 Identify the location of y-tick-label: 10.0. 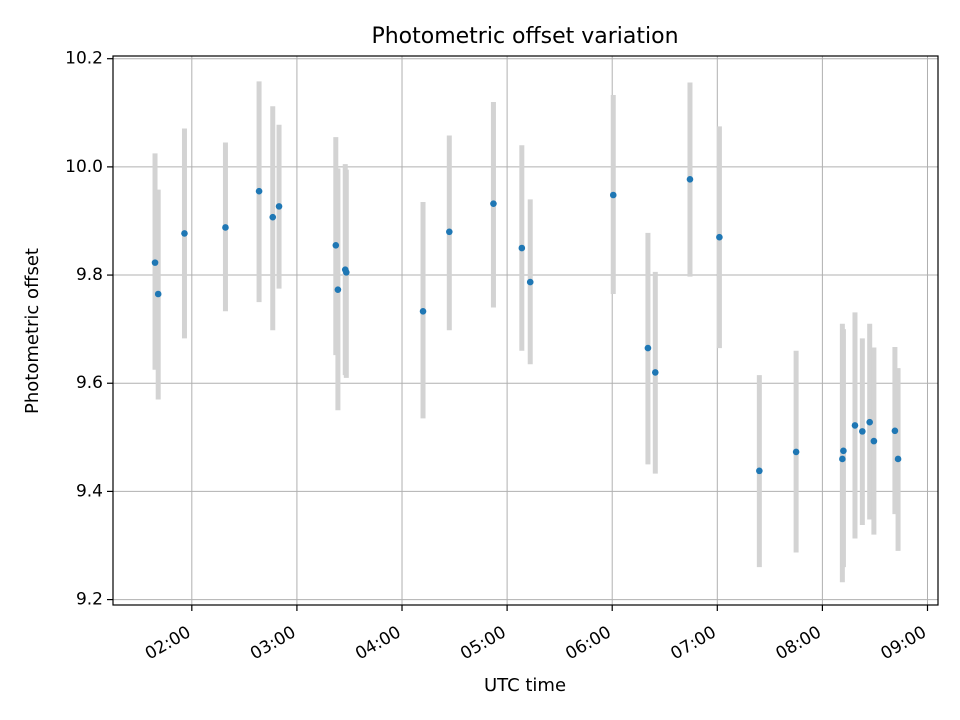
(84, 167).